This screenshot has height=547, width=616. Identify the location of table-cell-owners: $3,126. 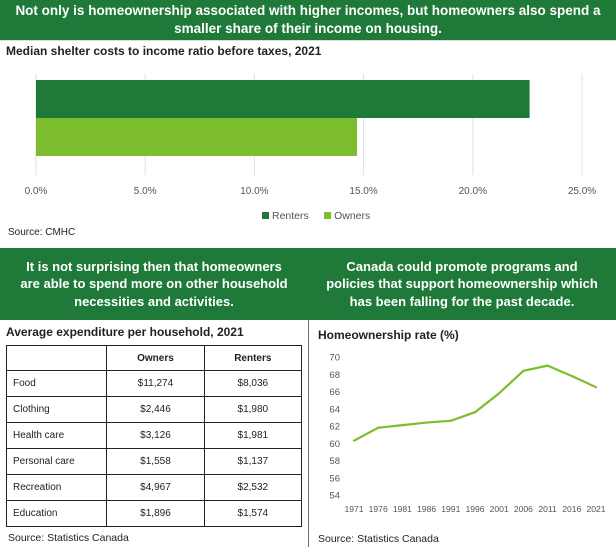
(155, 435).